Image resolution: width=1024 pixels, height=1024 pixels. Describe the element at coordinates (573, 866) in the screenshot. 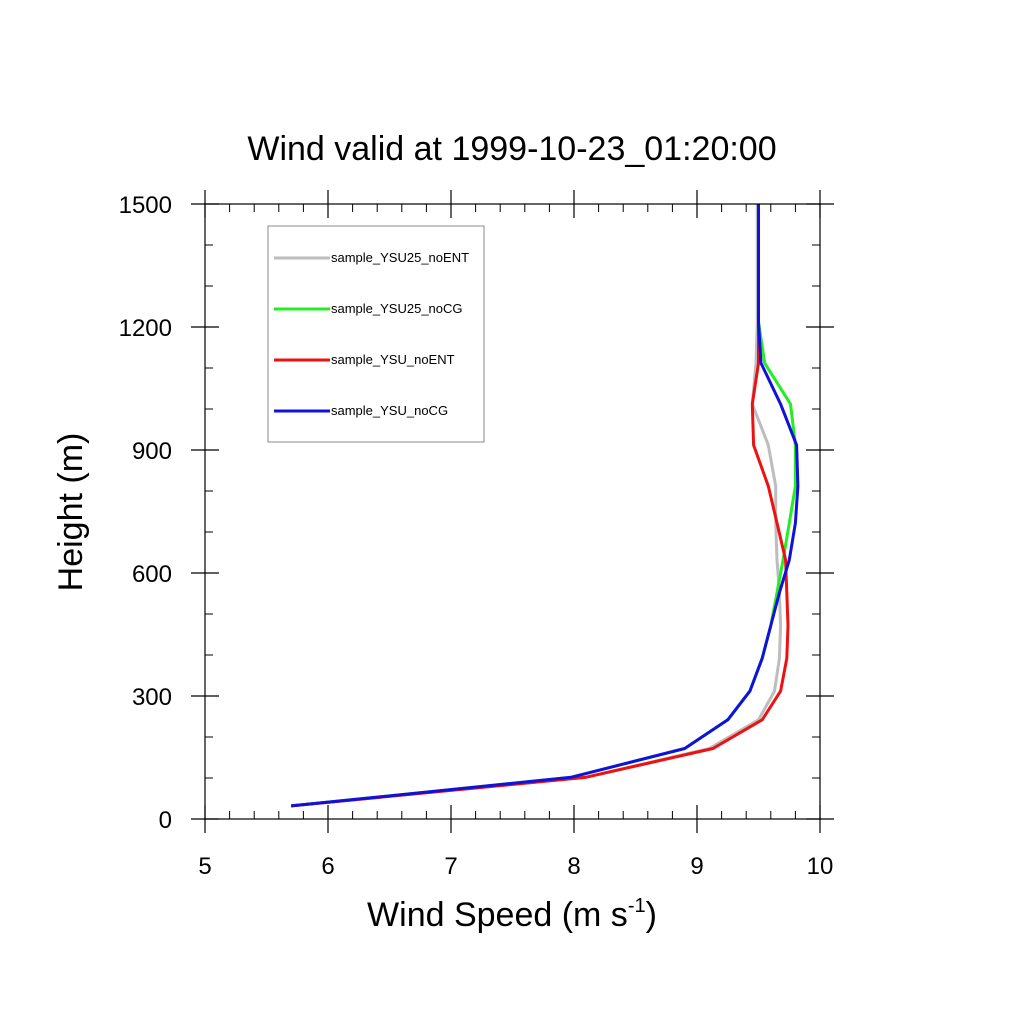

I see `x-tick-label: 8` at that location.